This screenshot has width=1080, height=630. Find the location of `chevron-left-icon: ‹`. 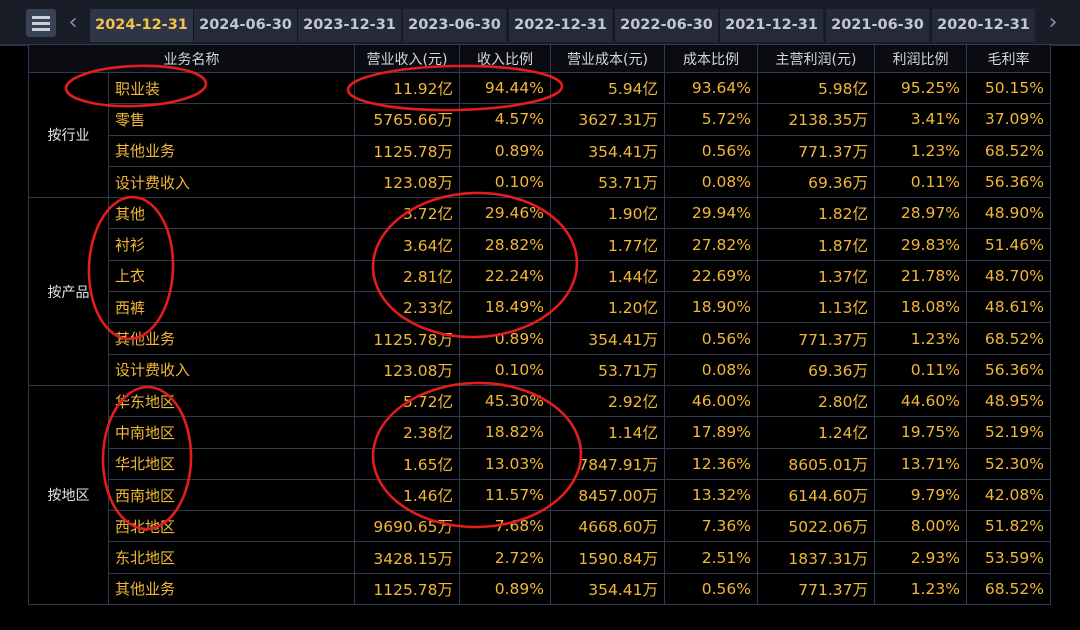

chevron-left-icon: ‹ is located at coordinates (73, 22).